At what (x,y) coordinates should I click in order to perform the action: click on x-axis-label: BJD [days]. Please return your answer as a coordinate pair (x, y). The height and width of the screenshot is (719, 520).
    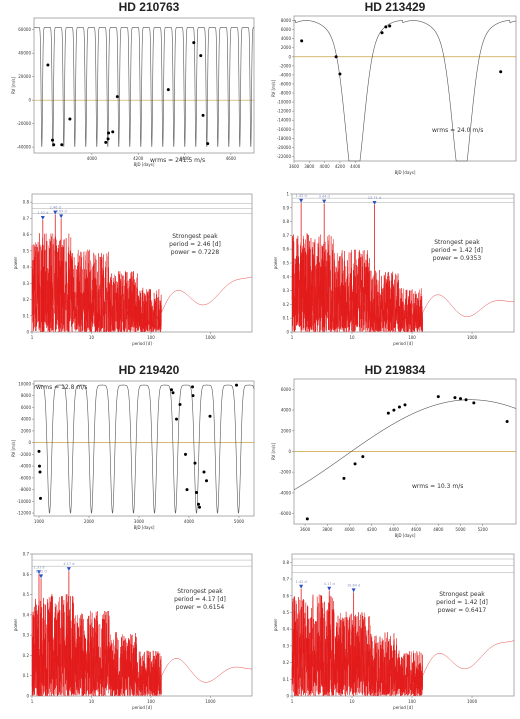
    Looking at the image, I should click on (144, 164).